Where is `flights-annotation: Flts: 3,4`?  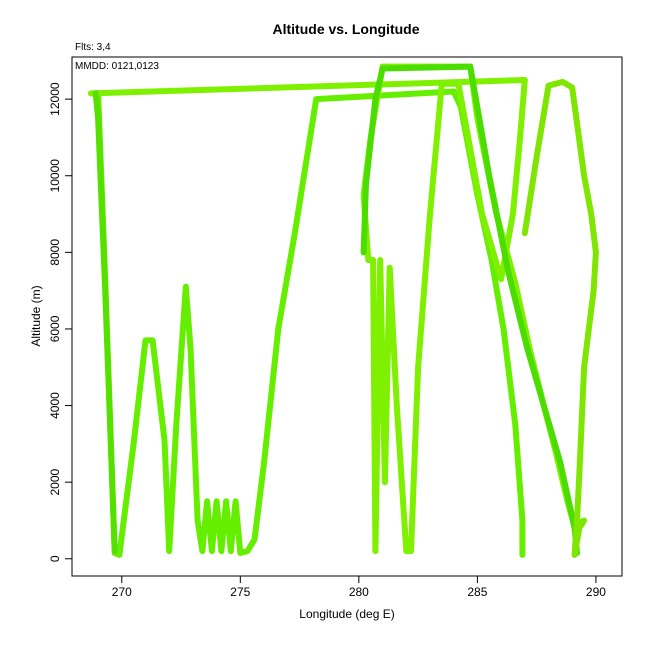 flights-annotation: Flts: 3,4 is located at coordinates (93, 47).